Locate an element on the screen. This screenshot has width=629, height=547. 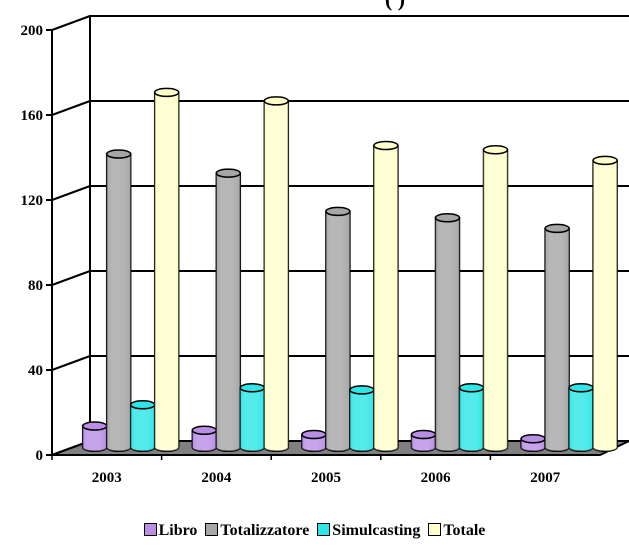
bar-simulcasting-2003 is located at coordinates (142, 426).